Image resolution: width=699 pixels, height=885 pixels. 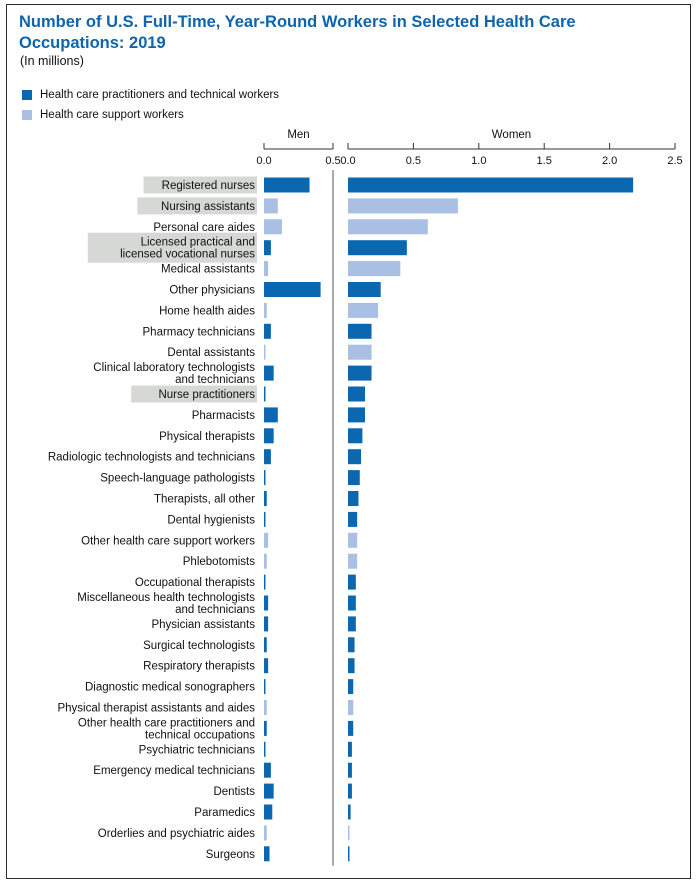 What do you see at coordinates (197, 750) in the screenshot?
I see `category-label-line: Psychiatric technicians` at bounding box center [197, 750].